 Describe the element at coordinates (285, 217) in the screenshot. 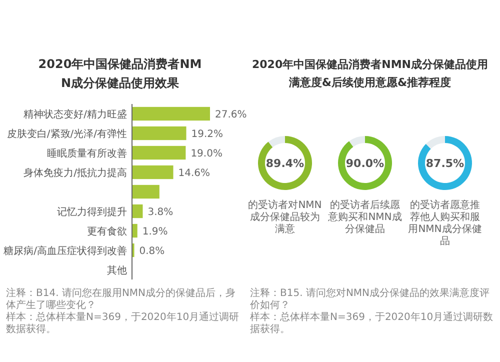

I see `slice-label: 的受访者对NMN成分保健品较为满意` at that location.